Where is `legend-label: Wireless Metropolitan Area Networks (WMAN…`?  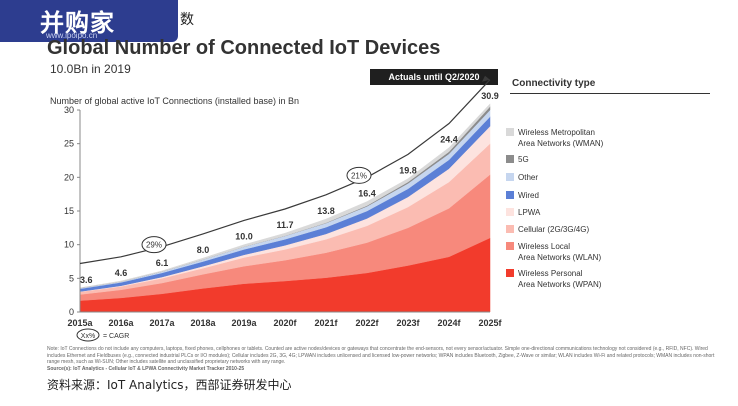
legend-label: Wireless Metropolitan Area Networks (WMAN… is located at coordinates (561, 138).